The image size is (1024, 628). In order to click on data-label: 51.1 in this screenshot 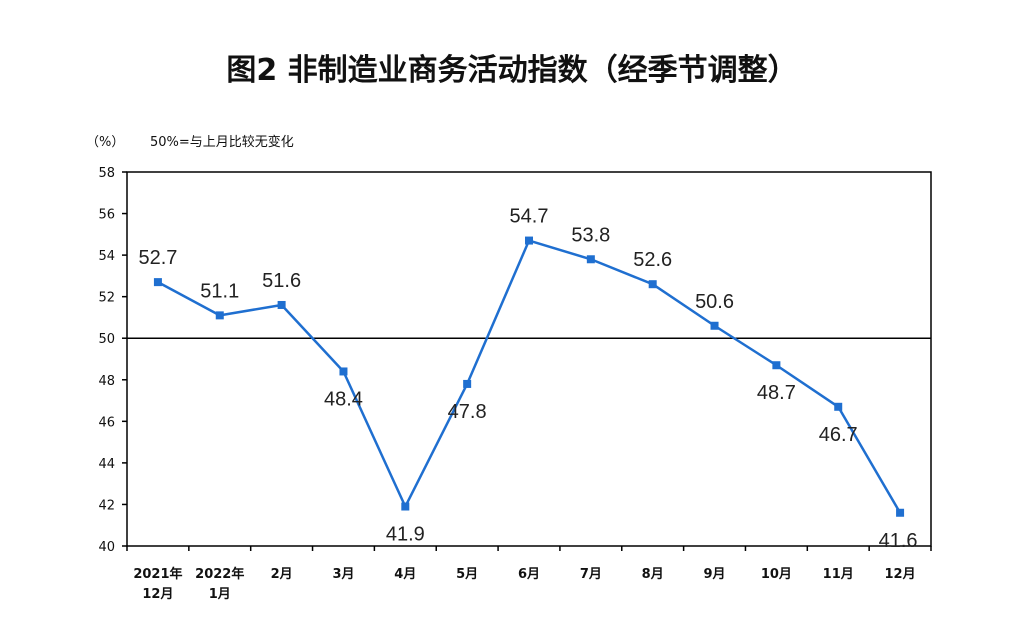, I will do `click(219, 291)`.